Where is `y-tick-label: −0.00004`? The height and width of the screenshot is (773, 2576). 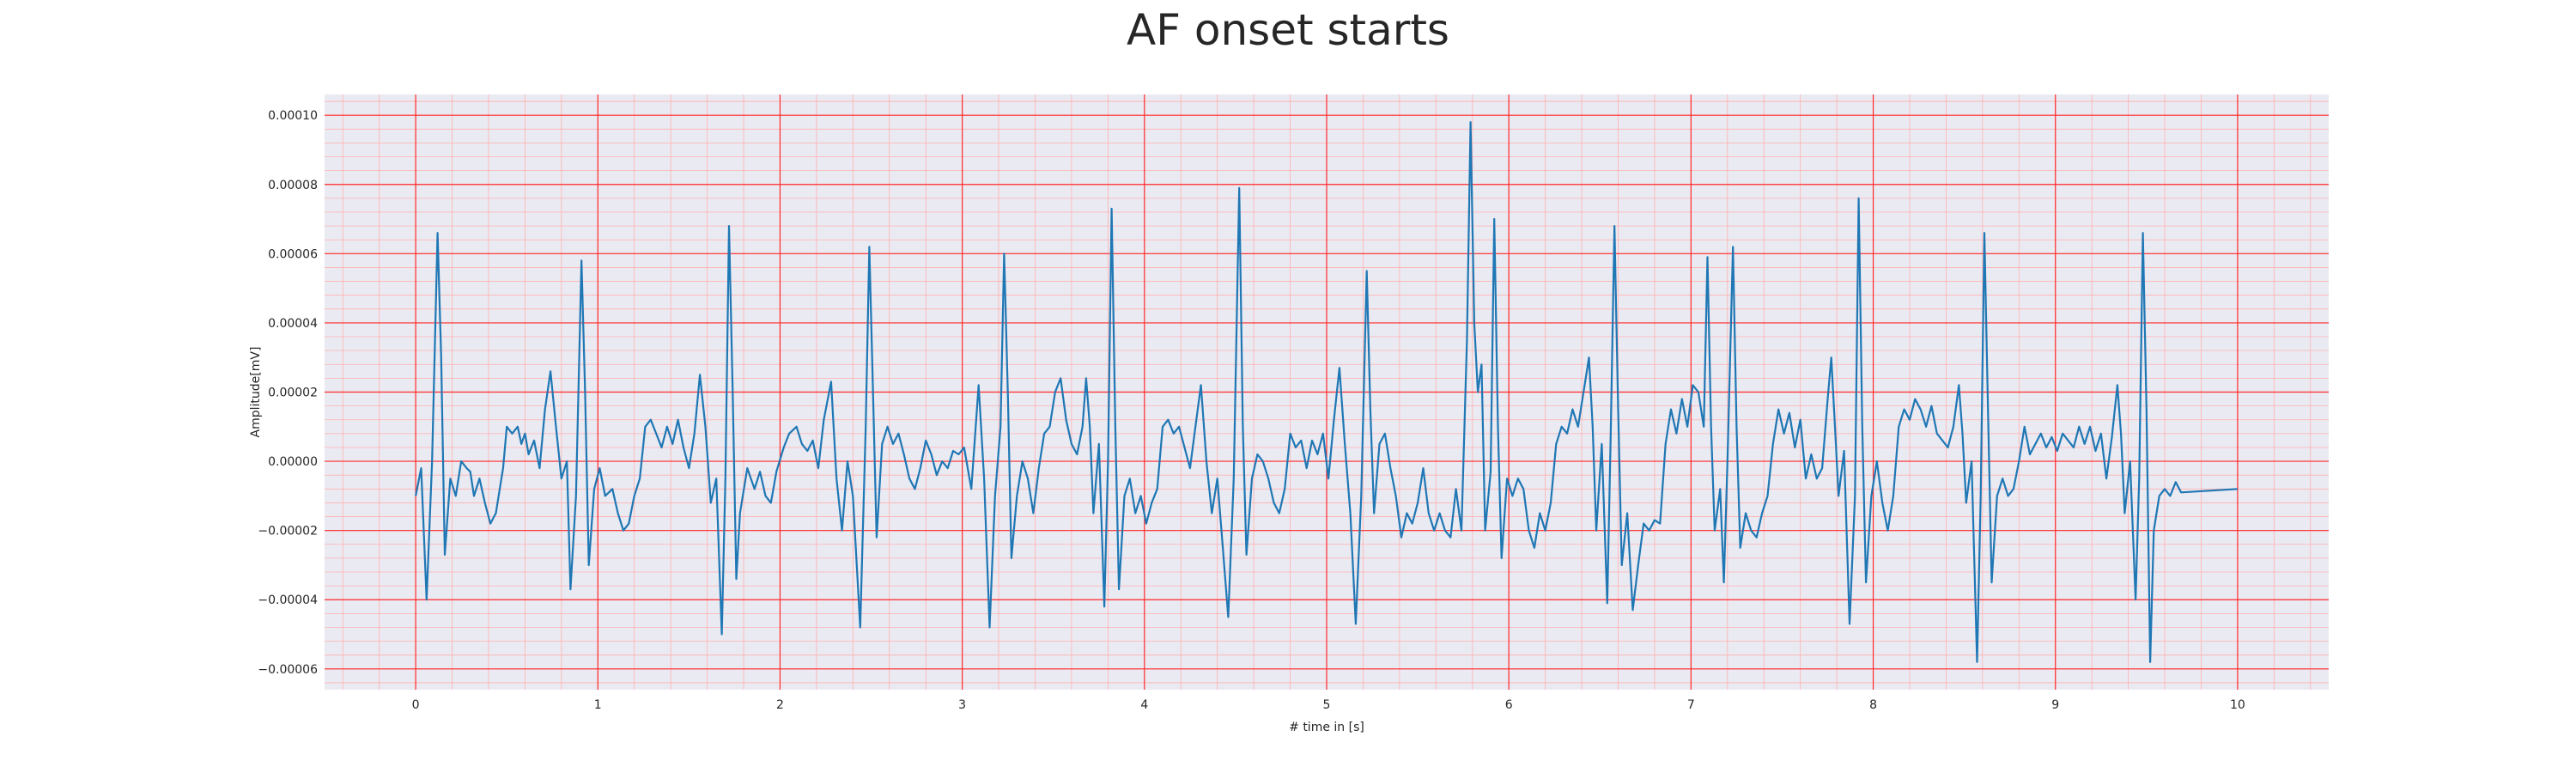
y-tick-label: −0.00004 is located at coordinates (288, 600).